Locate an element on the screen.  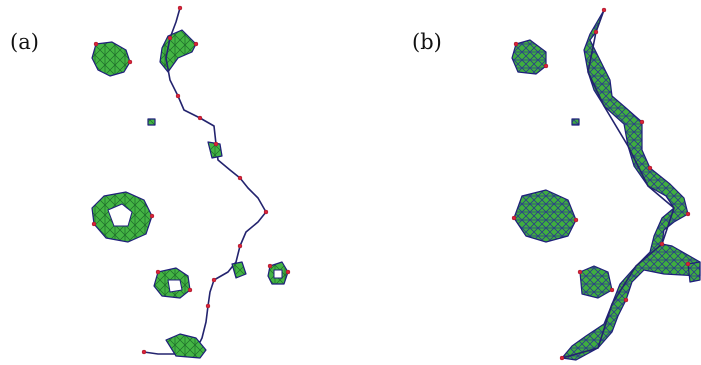
blob-right-ring is located at coordinates (694, 272).